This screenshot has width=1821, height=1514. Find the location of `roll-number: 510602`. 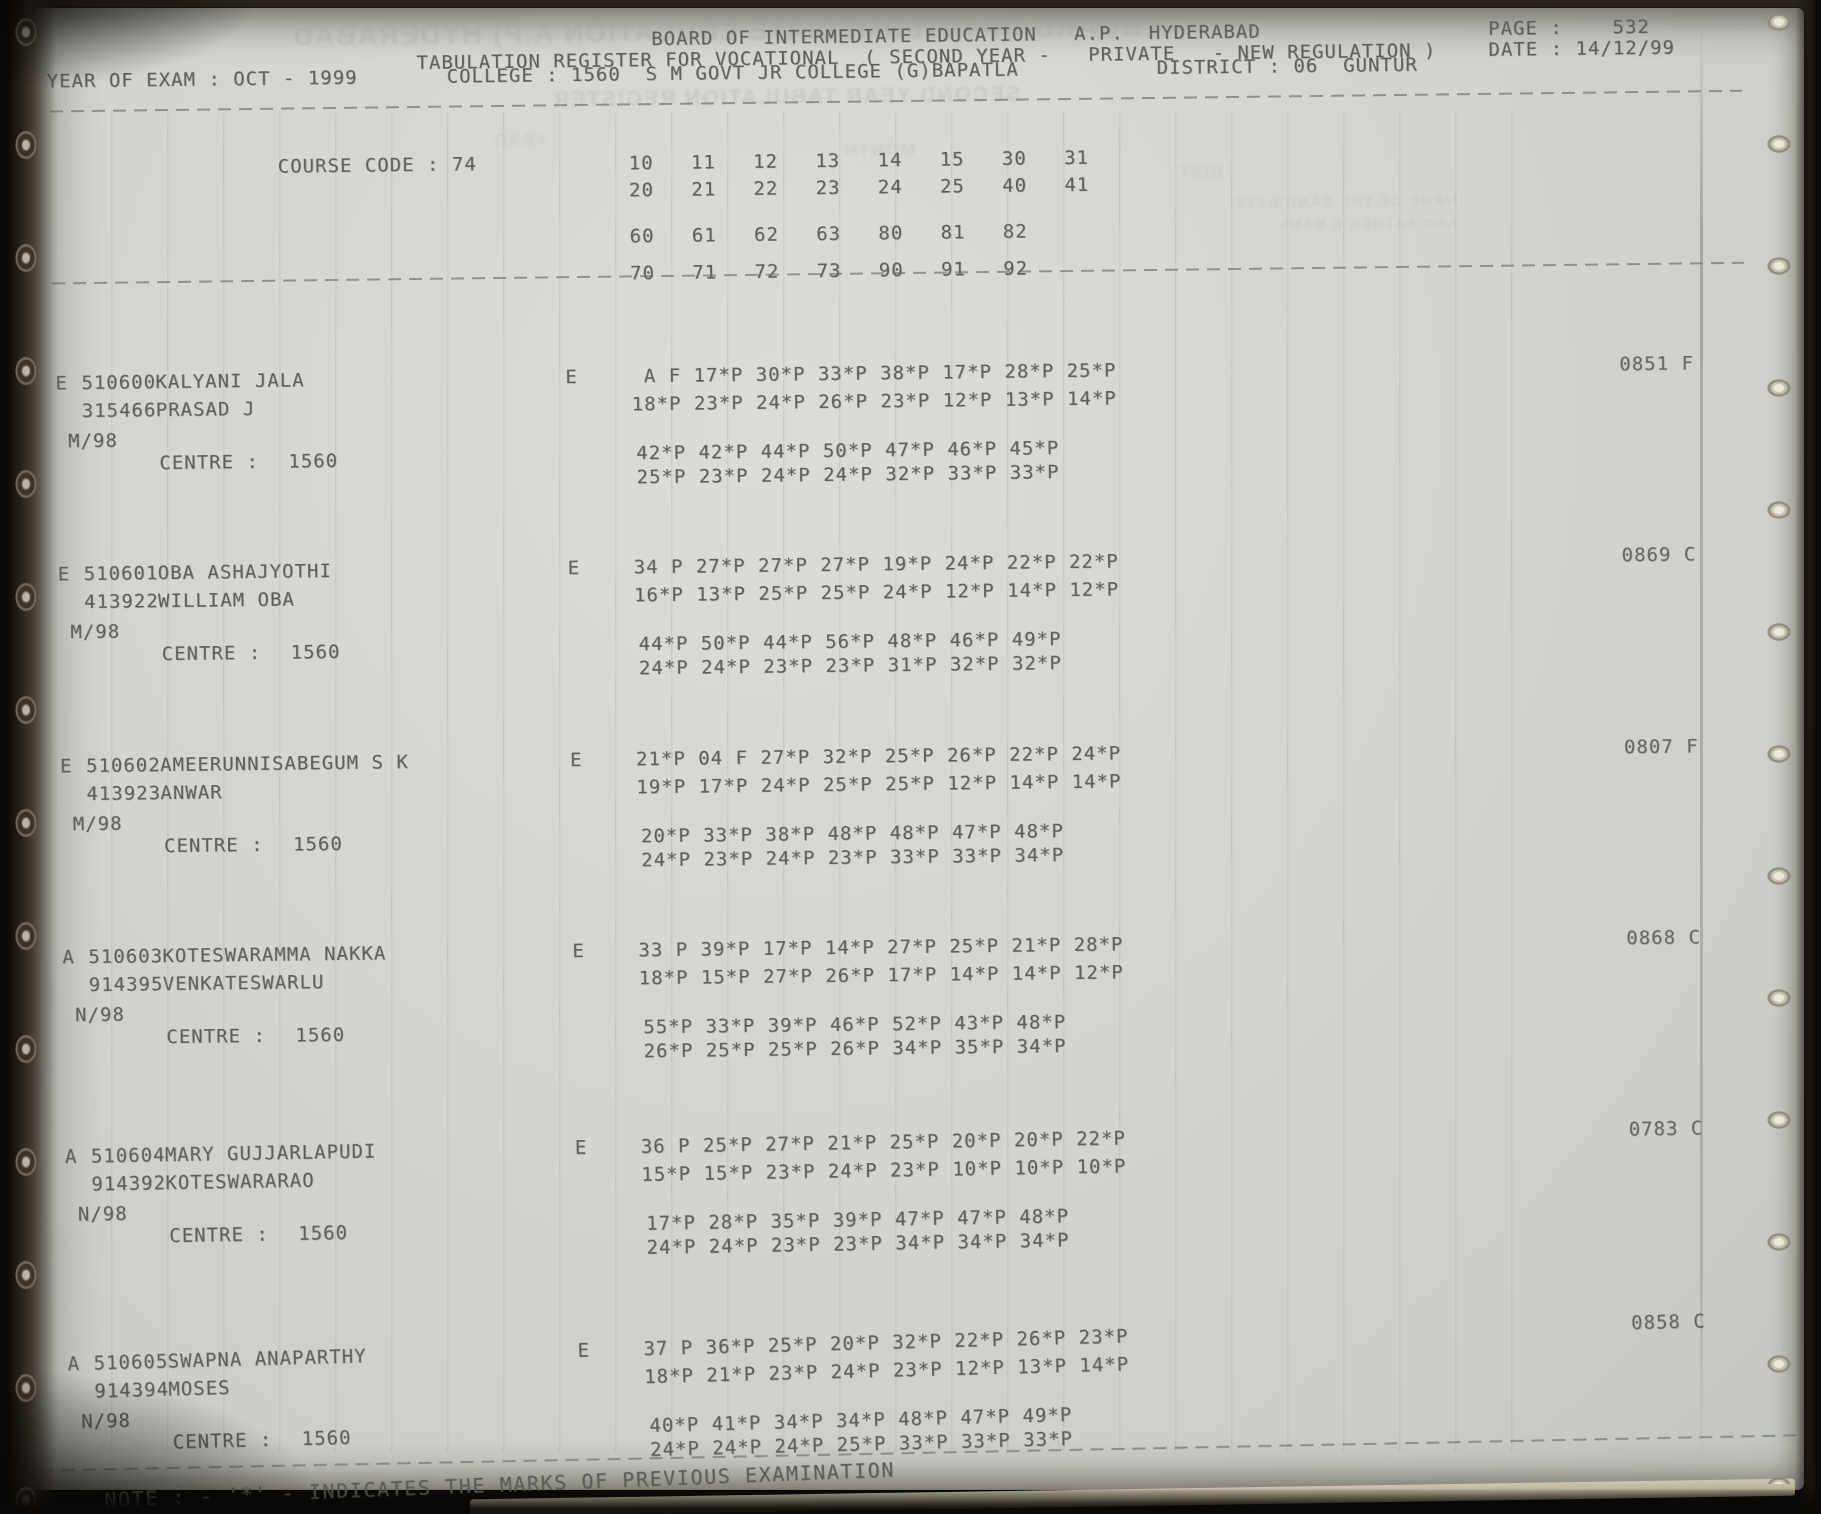

roll-number: 510602 is located at coordinates (123, 766).